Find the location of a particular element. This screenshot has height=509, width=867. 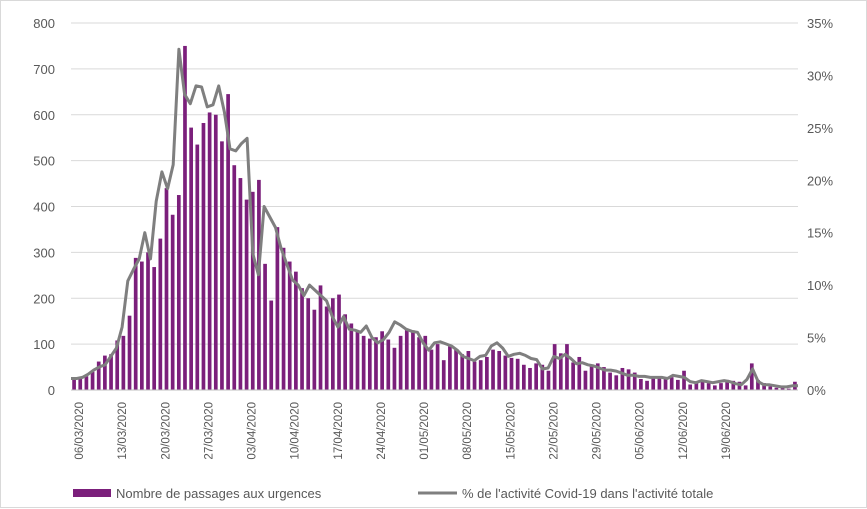

y-left-tick-label: 800 is located at coordinates (44, 23).